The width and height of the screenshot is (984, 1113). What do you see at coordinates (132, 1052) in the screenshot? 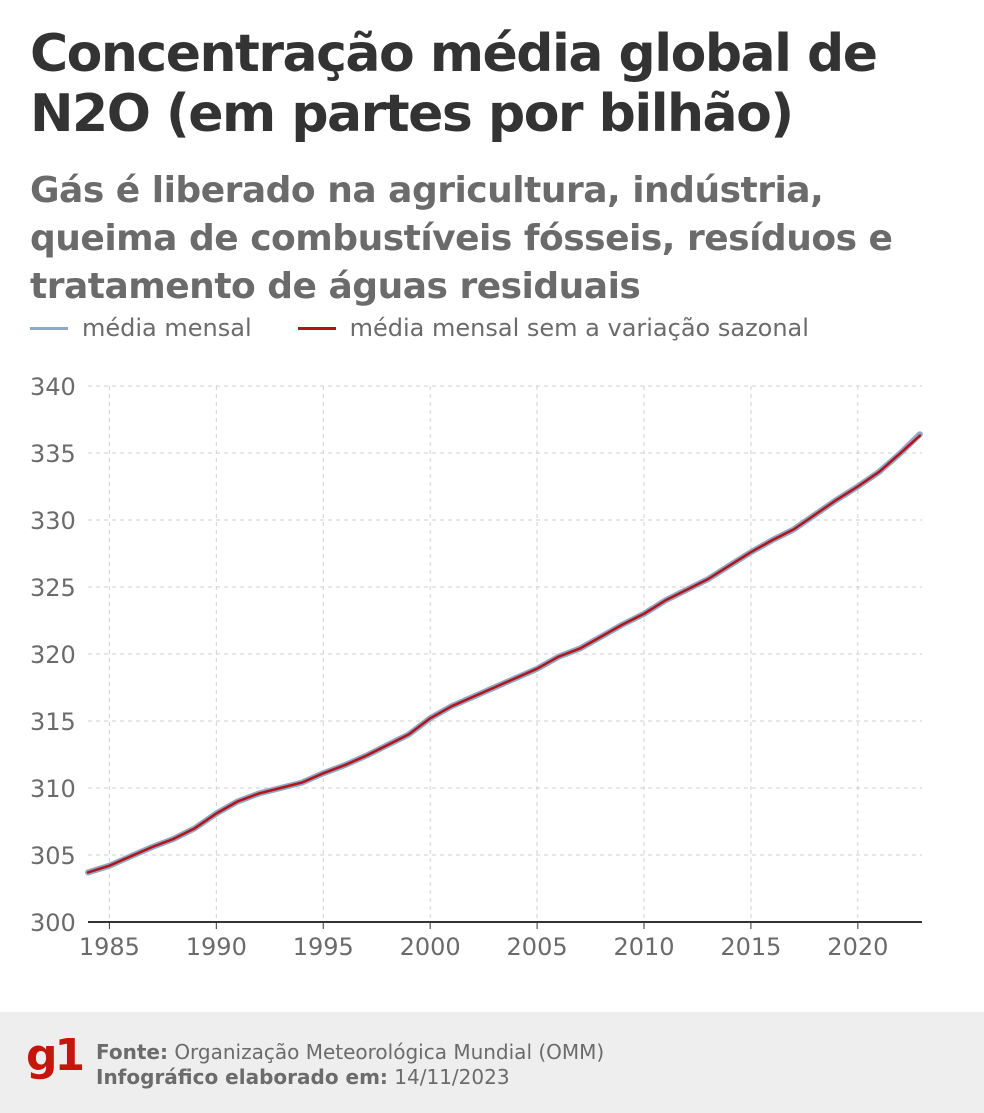
I see `source-label: Fonte:` at bounding box center [132, 1052].